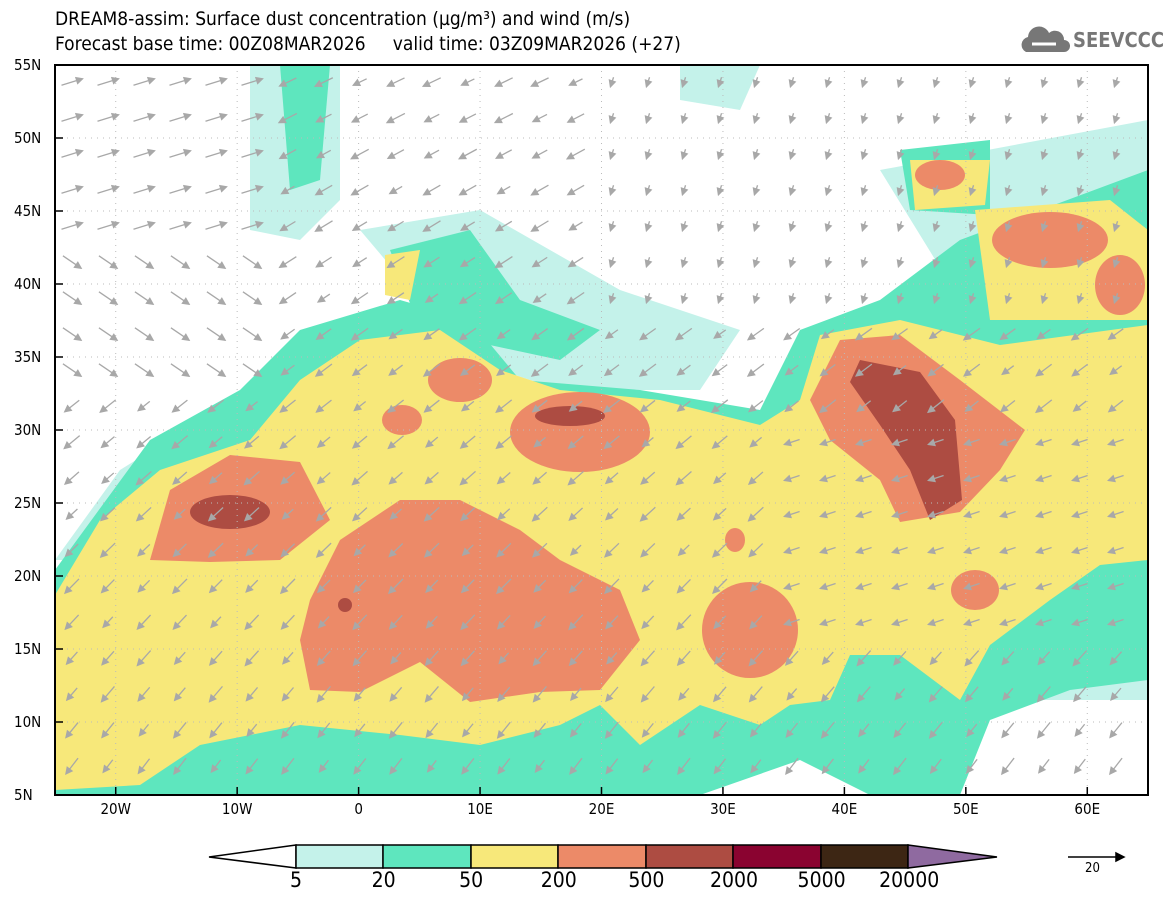 The width and height of the screenshot is (1165, 907). What do you see at coordinates (237, 809) in the screenshot?
I see `lon-label: 10W` at bounding box center [237, 809].